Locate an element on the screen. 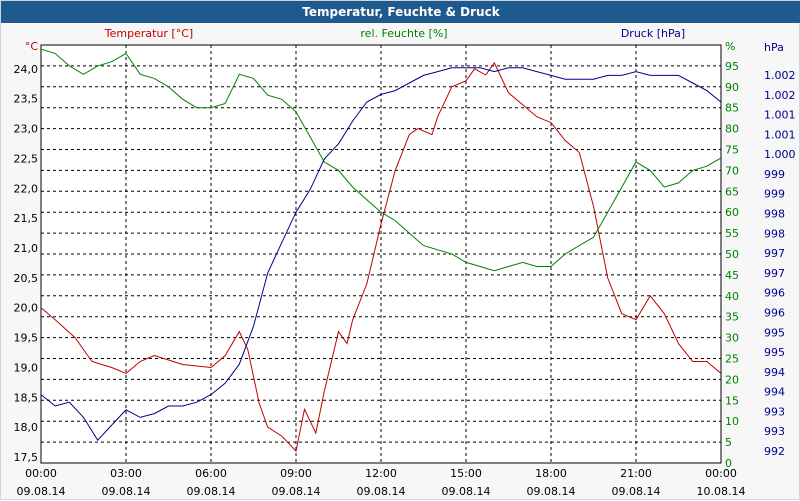 The height and width of the screenshot is (501, 800). temperature-tick-label: 19,0 is located at coordinates (26, 367).